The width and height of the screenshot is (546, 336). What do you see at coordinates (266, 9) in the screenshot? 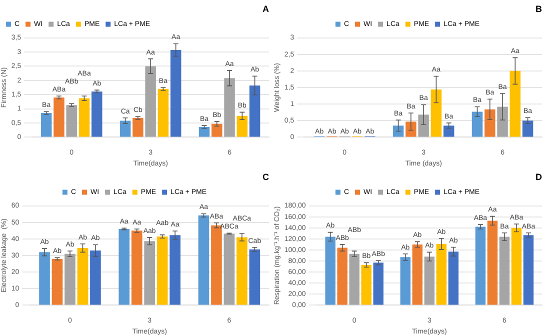
I see `chart-title: A` at bounding box center [266, 9].